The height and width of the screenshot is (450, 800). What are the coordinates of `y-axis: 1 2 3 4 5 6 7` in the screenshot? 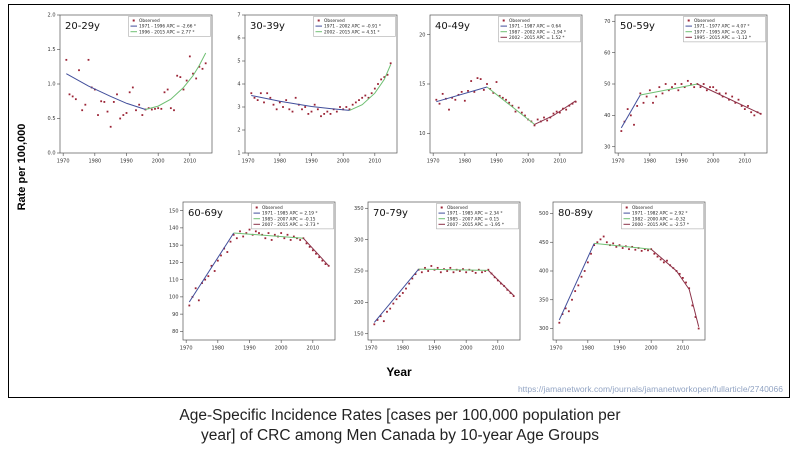 It's located at (241, 85).